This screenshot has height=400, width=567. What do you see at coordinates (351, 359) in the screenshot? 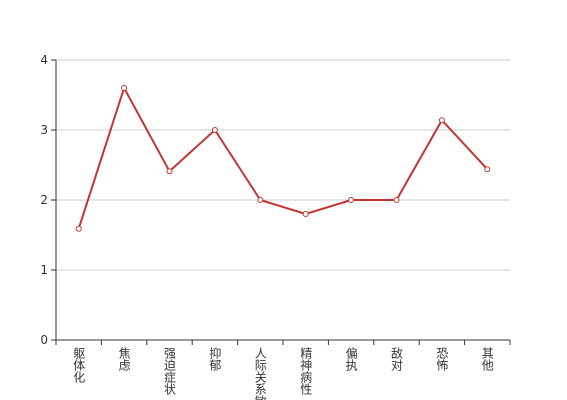
I see `x-tick-label: 偏执` at bounding box center [351, 359].